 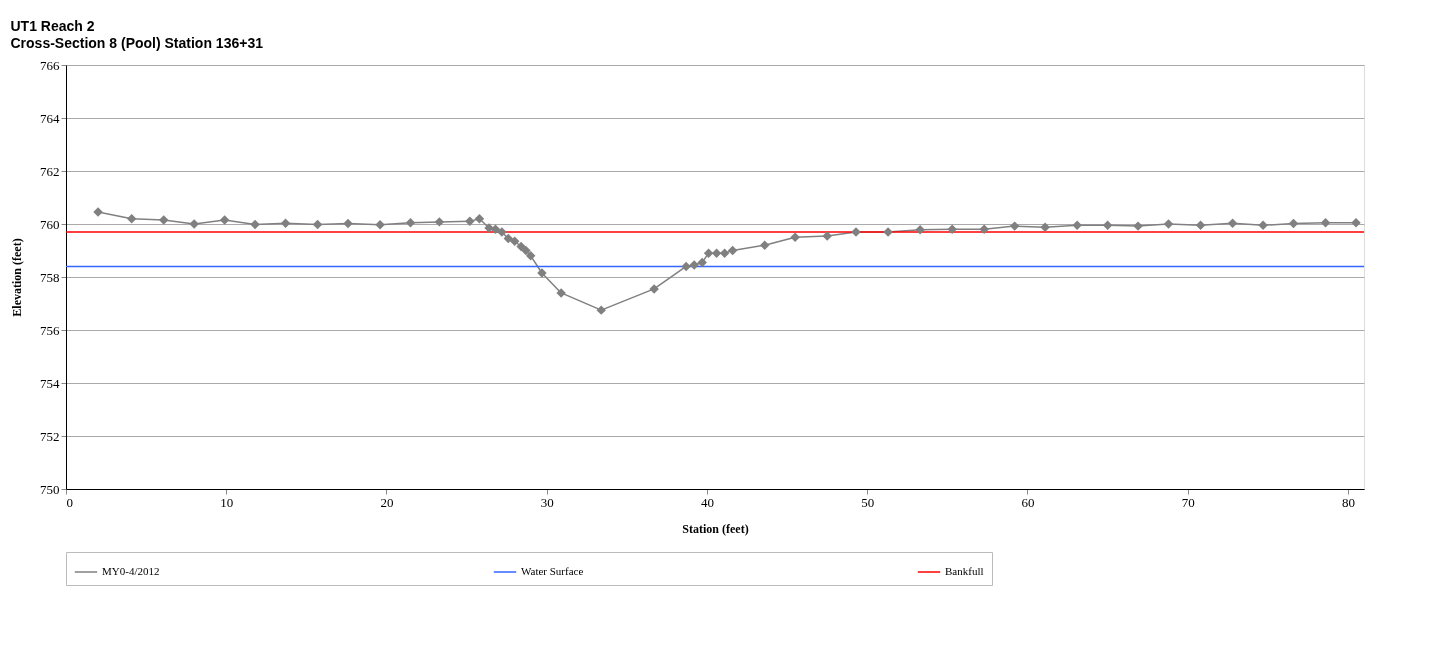 What do you see at coordinates (50, 436) in the screenshot?
I see `y-tick-label: 752` at bounding box center [50, 436].